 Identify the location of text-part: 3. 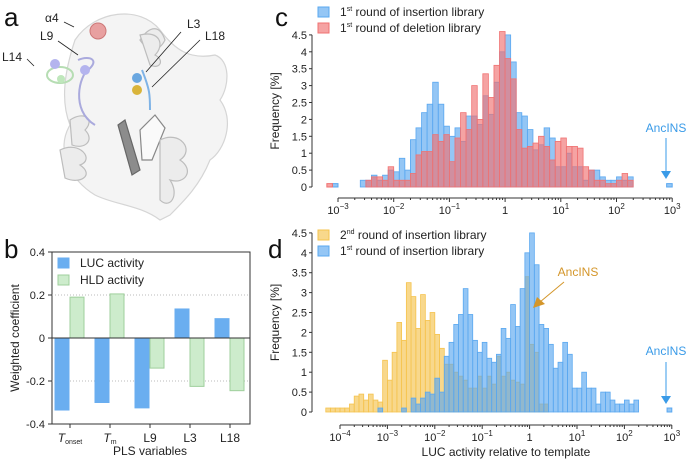
(678, 206).